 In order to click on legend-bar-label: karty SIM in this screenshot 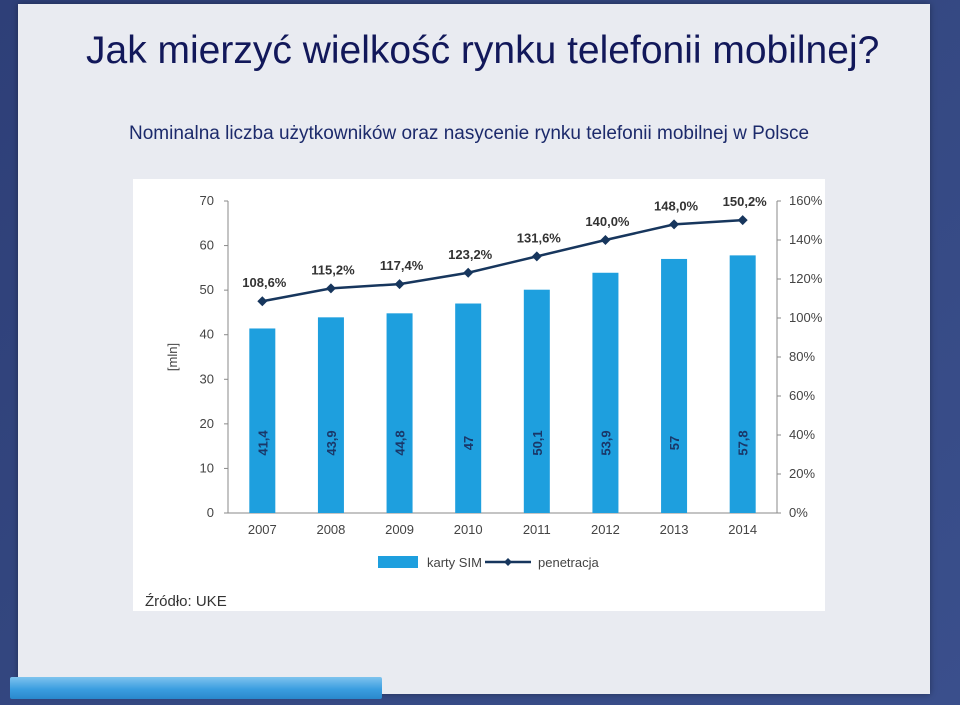, I will do `click(454, 562)`.